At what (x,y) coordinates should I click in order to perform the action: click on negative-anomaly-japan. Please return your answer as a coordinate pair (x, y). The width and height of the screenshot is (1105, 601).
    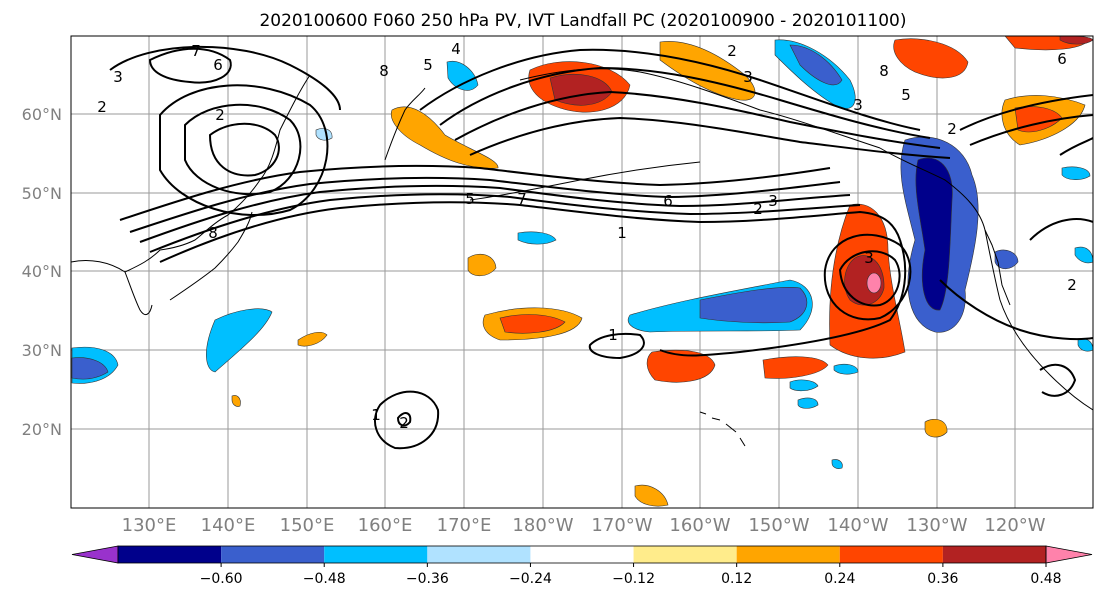
    Looking at the image, I should click on (239, 340).